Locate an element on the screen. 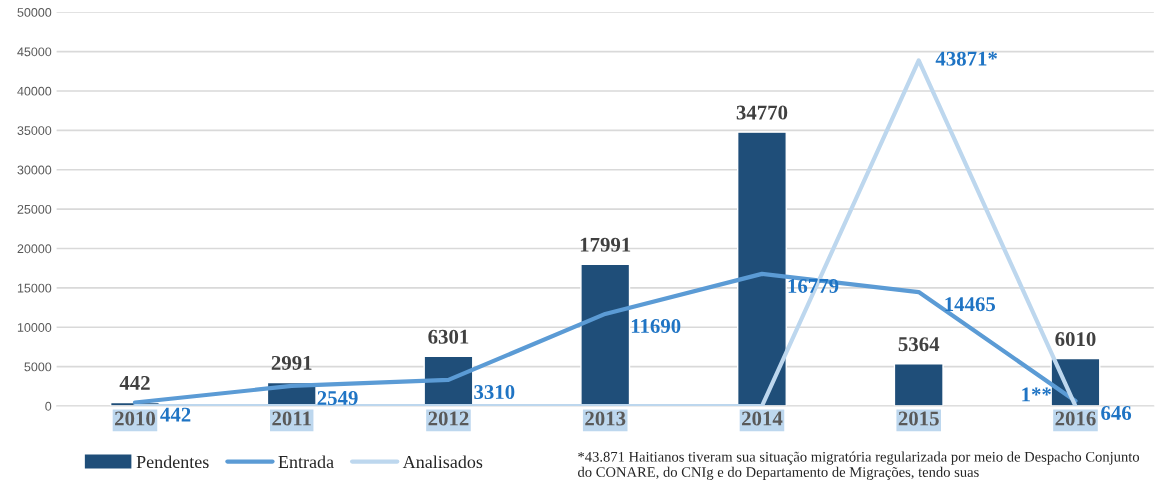 This screenshot has width=1155, height=488. data-label: 1** is located at coordinates (1036, 394).